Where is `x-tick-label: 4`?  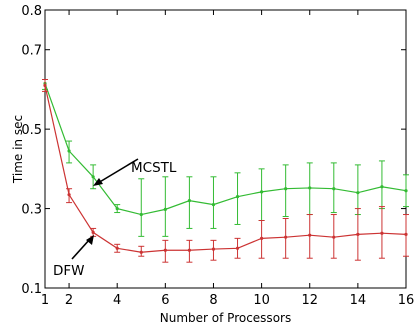
x-tick-label: 4 is located at coordinates (117, 300).